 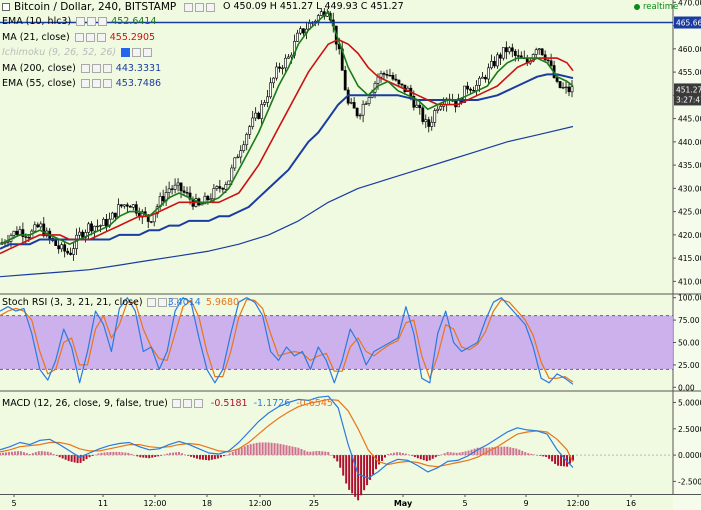 I want to click on price-tick-label: 470.00, so click(x=689, y=3).